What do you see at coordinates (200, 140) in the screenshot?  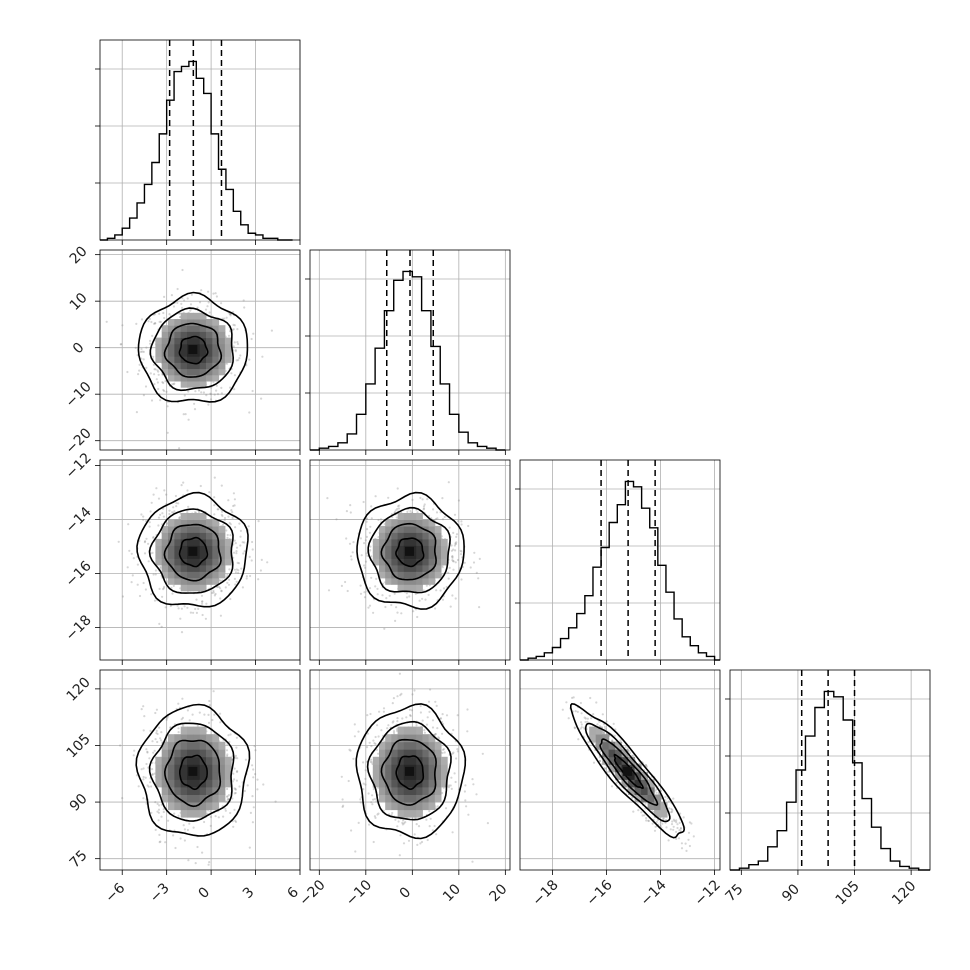 I see `panel-frame` at bounding box center [200, 140].